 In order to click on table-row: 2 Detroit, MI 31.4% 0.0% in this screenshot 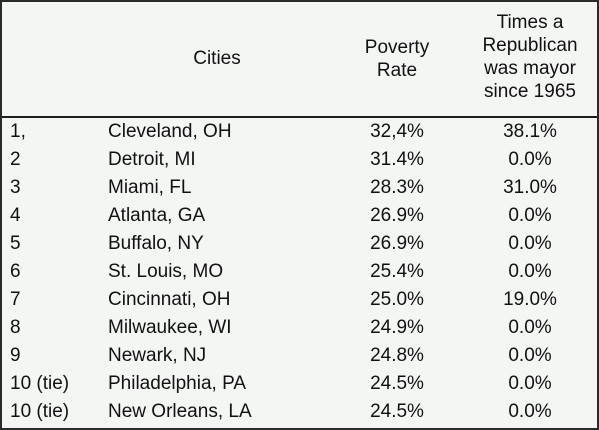, I will do `click(299, 160)`.